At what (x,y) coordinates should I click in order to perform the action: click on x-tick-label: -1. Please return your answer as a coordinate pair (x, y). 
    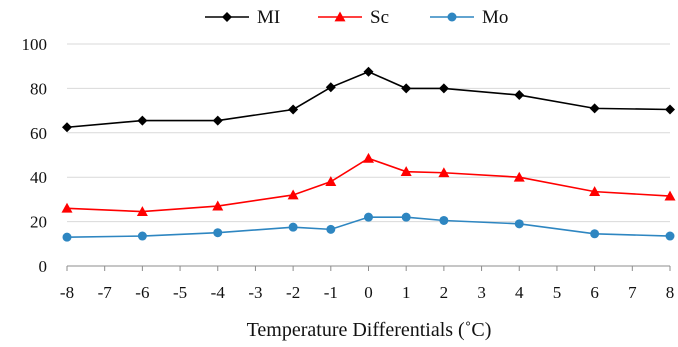
    Looking at the image, I should click on (331, 292).